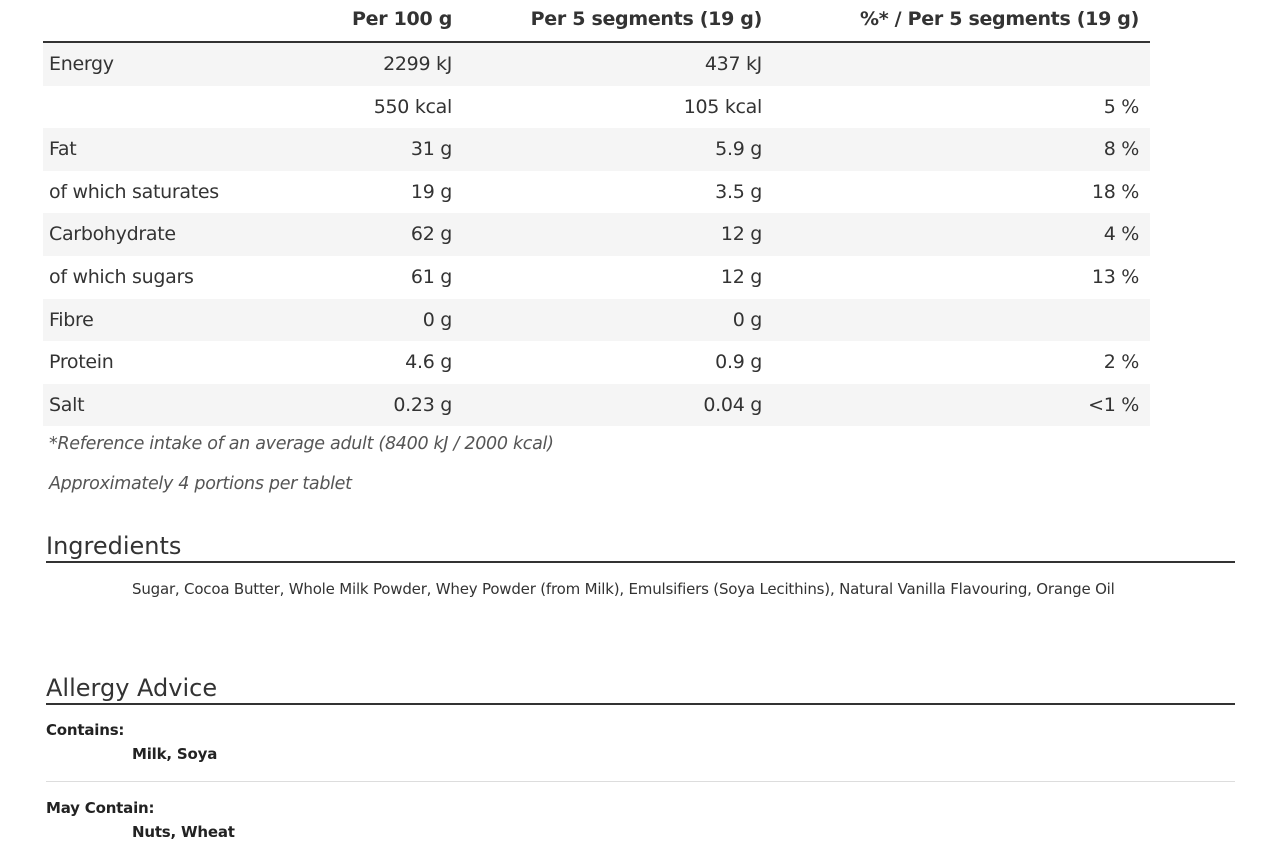  Describe the element at coordinates (85, 730) in the screenshot. I see `contains-label: Contains:` at that location.